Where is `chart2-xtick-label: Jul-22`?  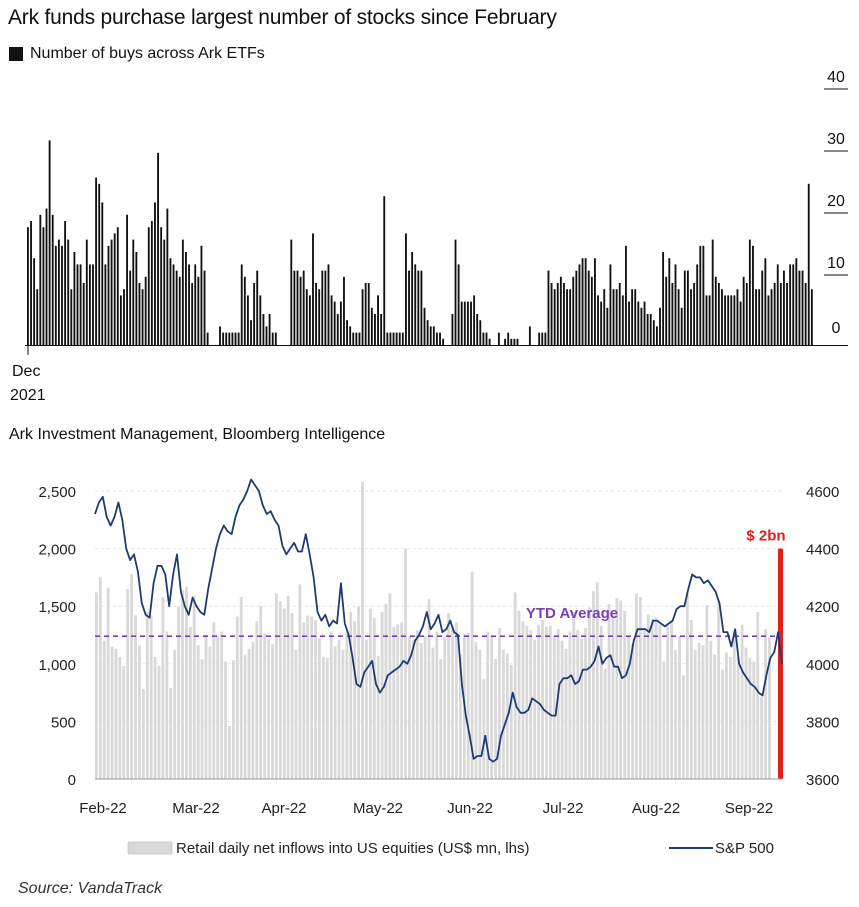 chart2-xtick-label: Jul-22 is located at coordinates (563, 808).